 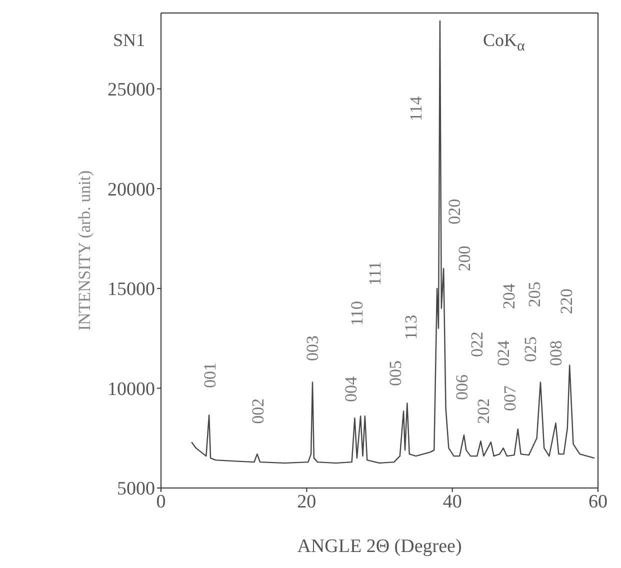 What do you see at coordinates (131, 289) in the screenshot?
I see `y-tick-label: 15000` at bounding box center [131, 289].